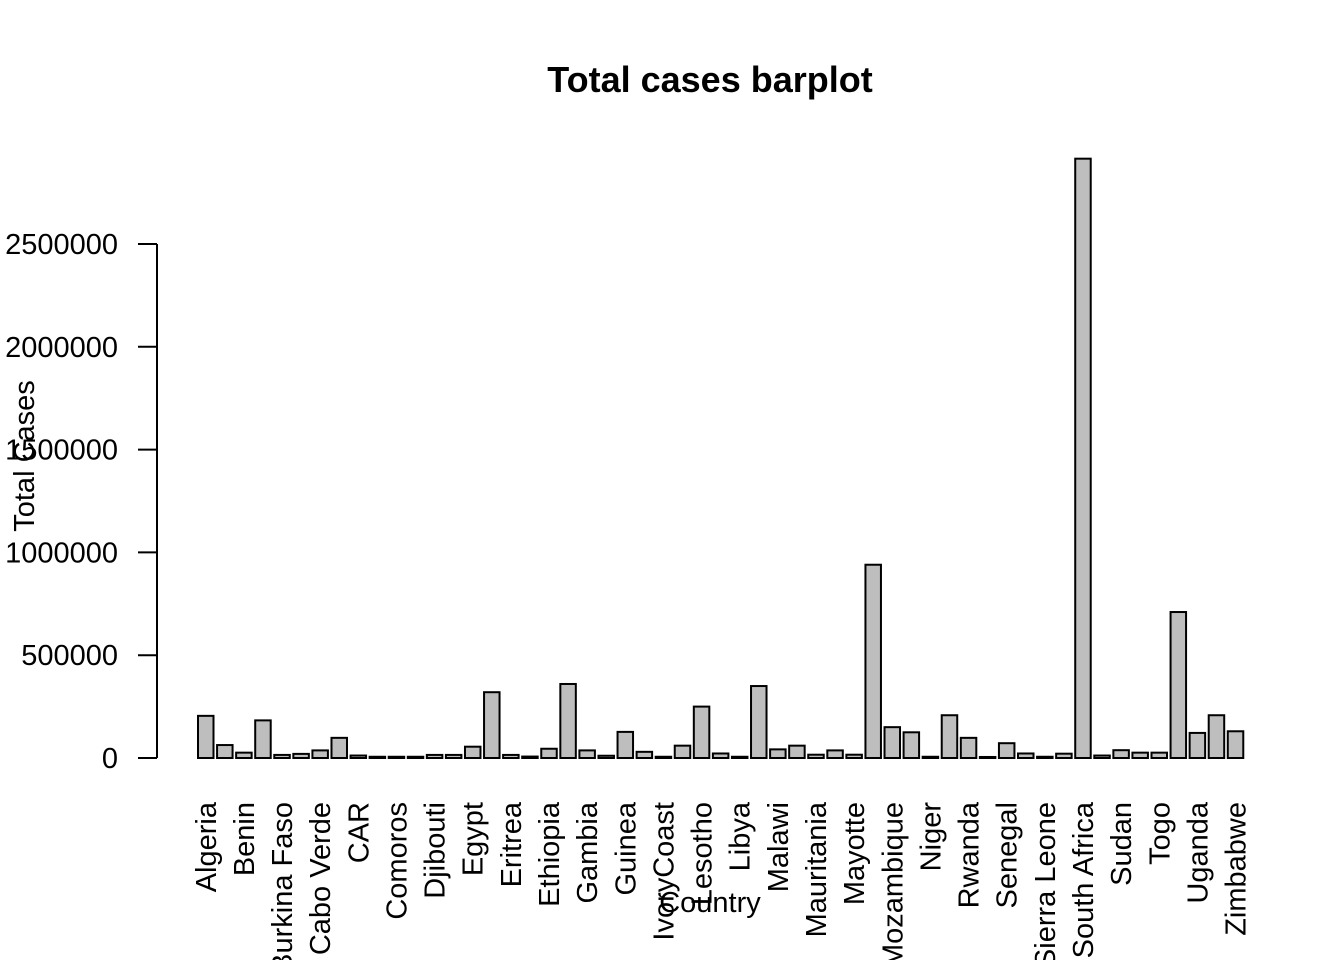 This screenshot has width=1344, height=960. What do you see at coordinates (1008, 855) in the screenshot?
I see `x-tick-label: Senegal` at bounding box center [1008, 855].